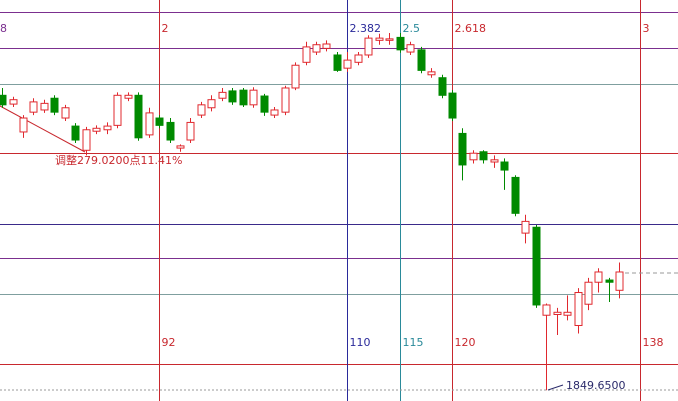 The height and width of the screenshot is (401, 678). Describe the element at coordinates (169, 342) in the screenshot. I see `bar-label: 92` at that location.